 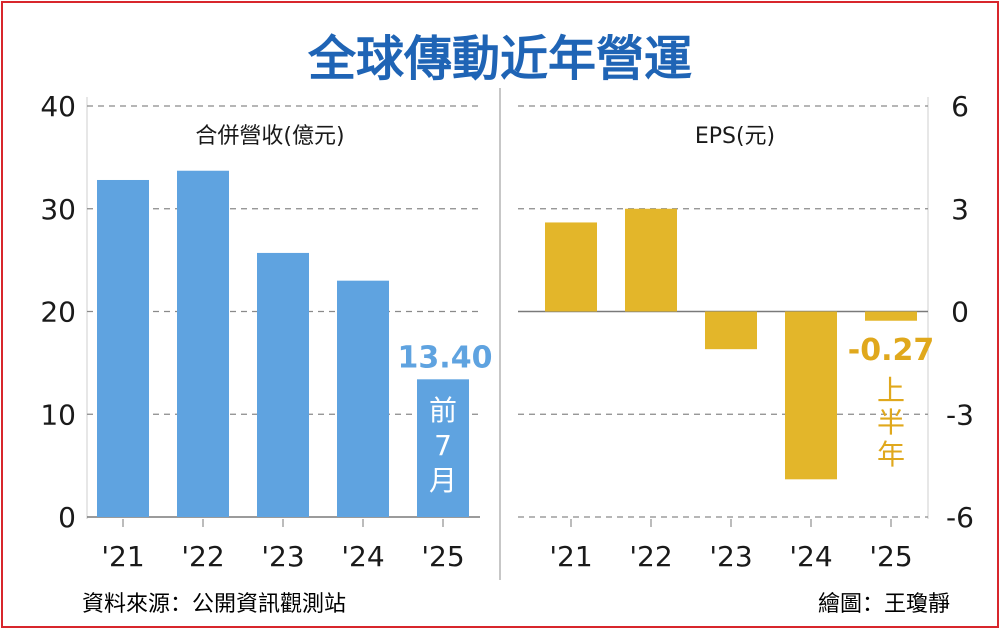 I want to click on eps-ytick-label: 3, so click(x=960, y=209).